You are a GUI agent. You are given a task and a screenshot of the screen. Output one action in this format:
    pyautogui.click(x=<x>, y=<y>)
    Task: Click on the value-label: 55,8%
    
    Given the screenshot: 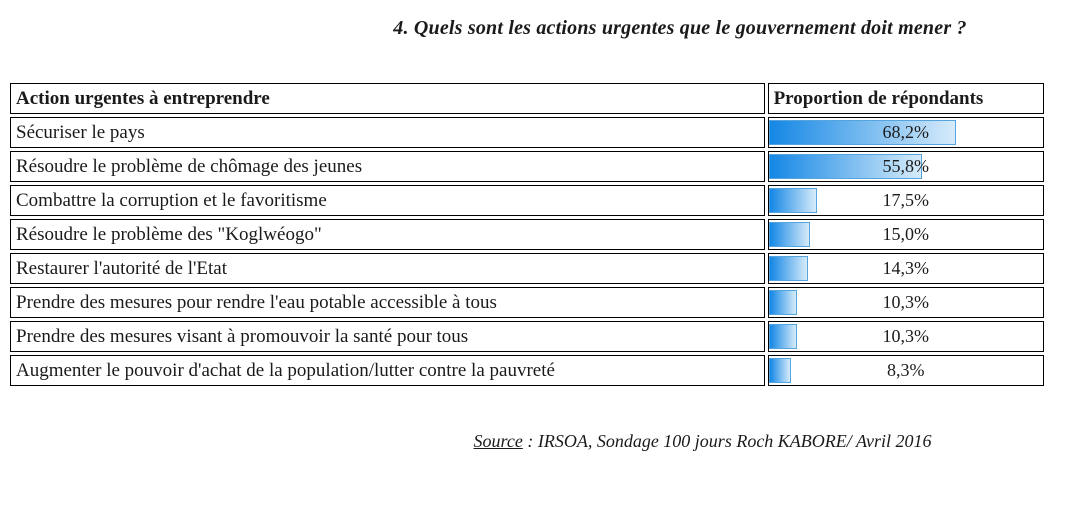 What is the action you would take?
    pyautogui.click(x=906, y=166)
    